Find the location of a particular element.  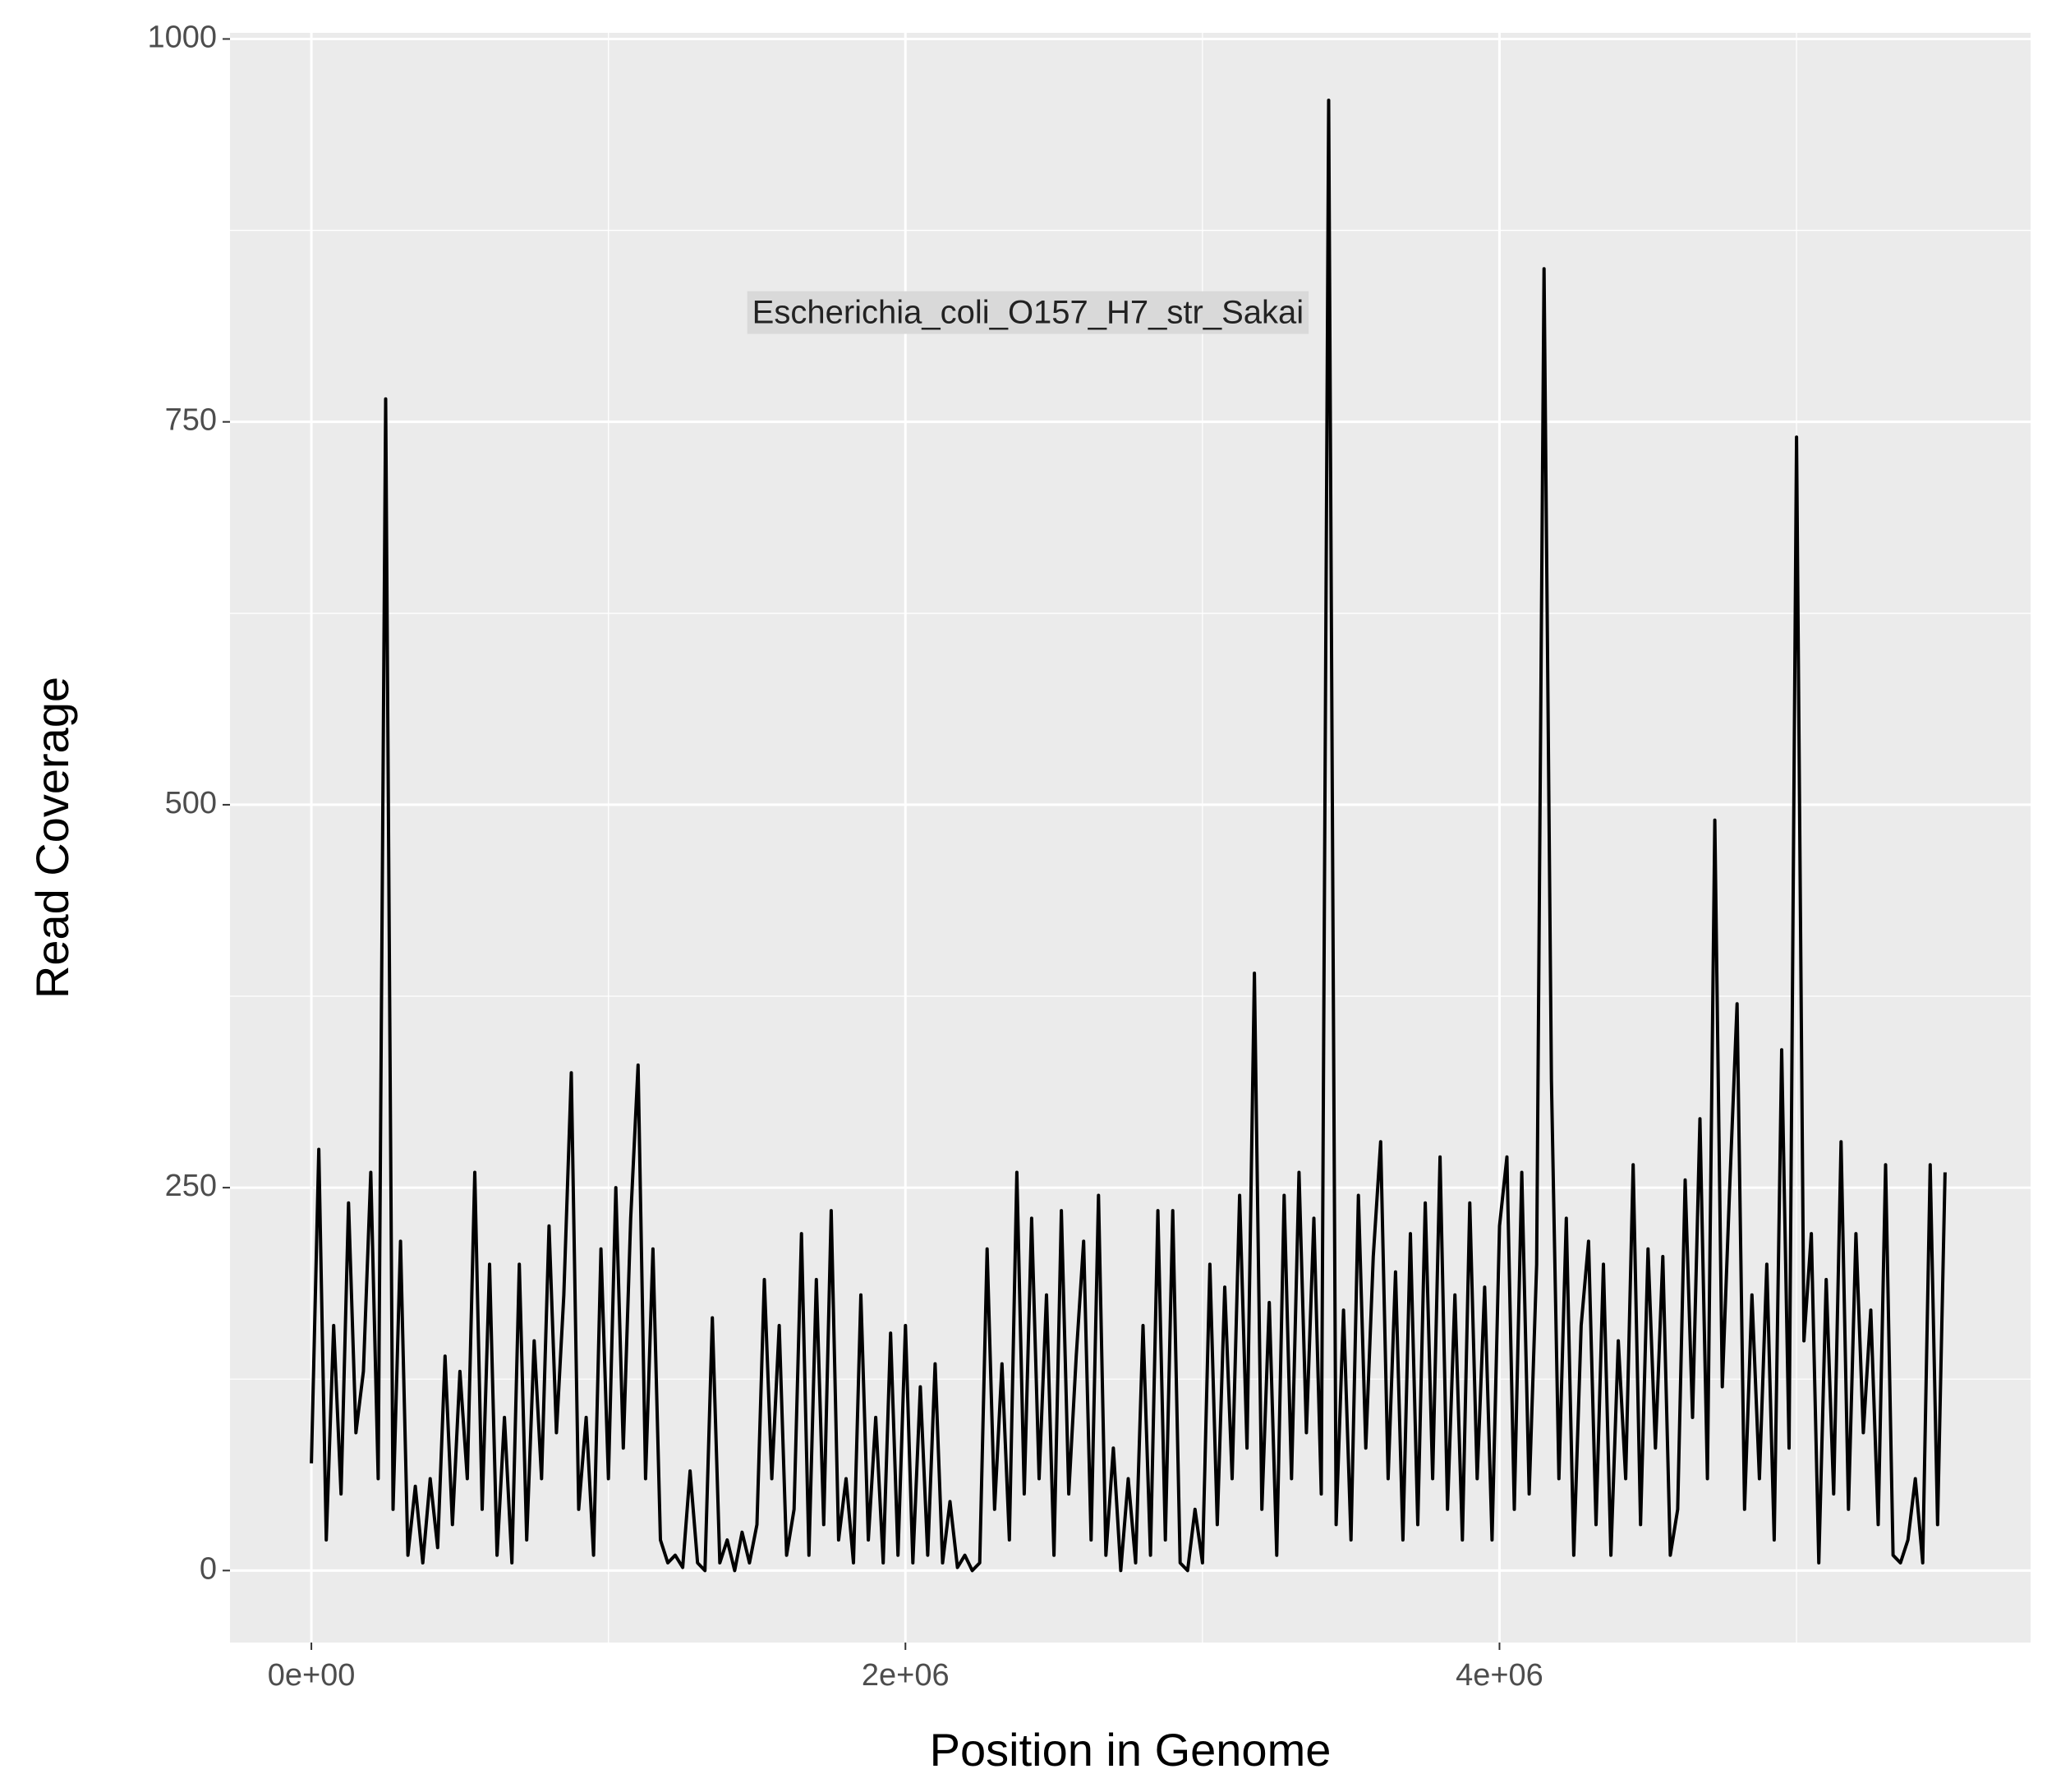

x-tick-label: 2e+06 is located at coordinates (906, 1676).